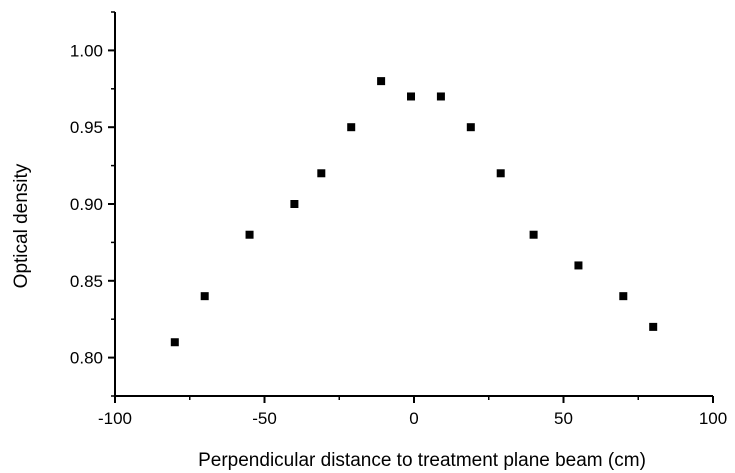 Image resolution: width=735 pixels, height=473 pixels. Describe the element at coordinates (86, 358) in the screenshot. I see `y-tick-label: 0.80` at that location.